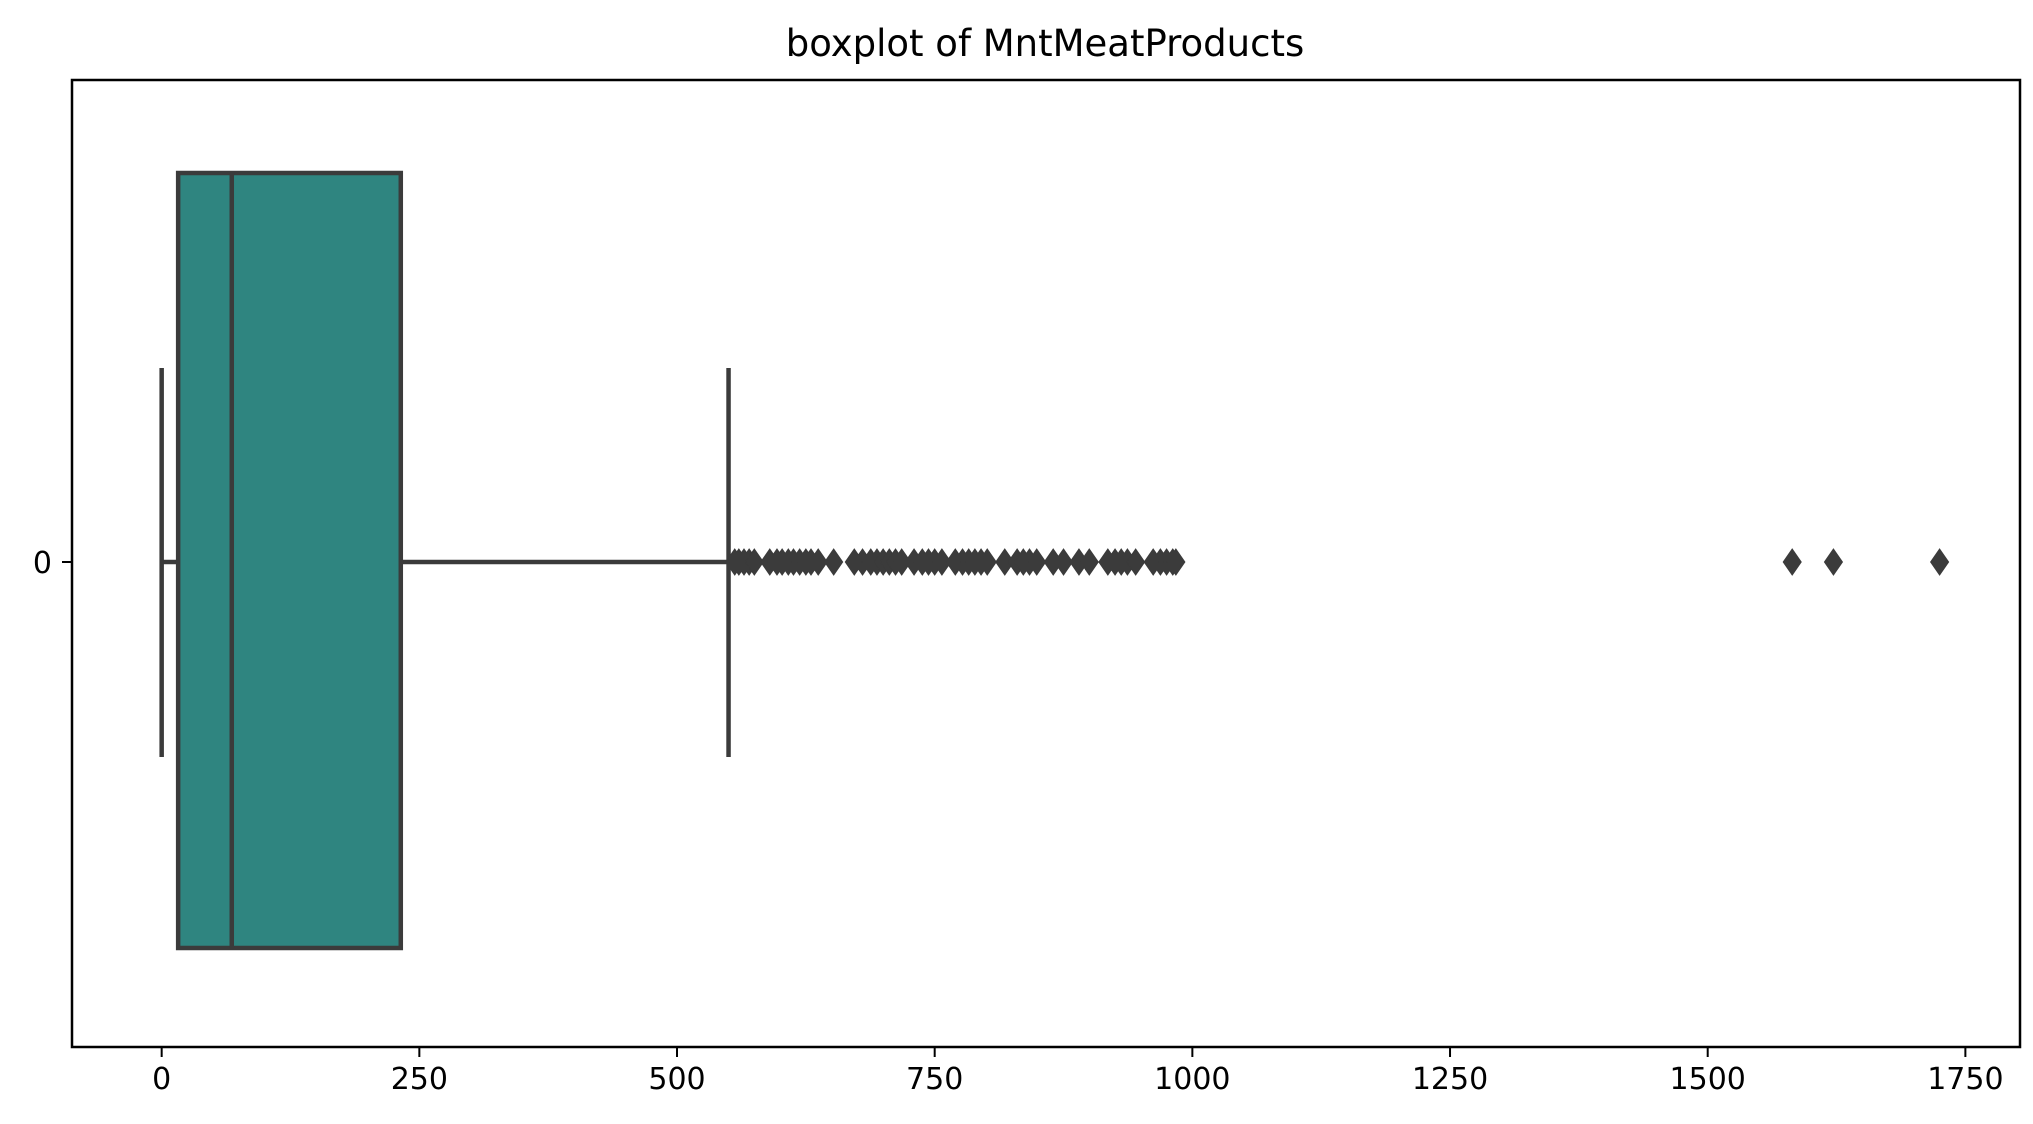 Image resolution: width=2033 pixels, height=1124 pixels. Describe the element at coordinates (1192, 1079) in the screenshot. I see `x-tick-label: 1000` at that location.